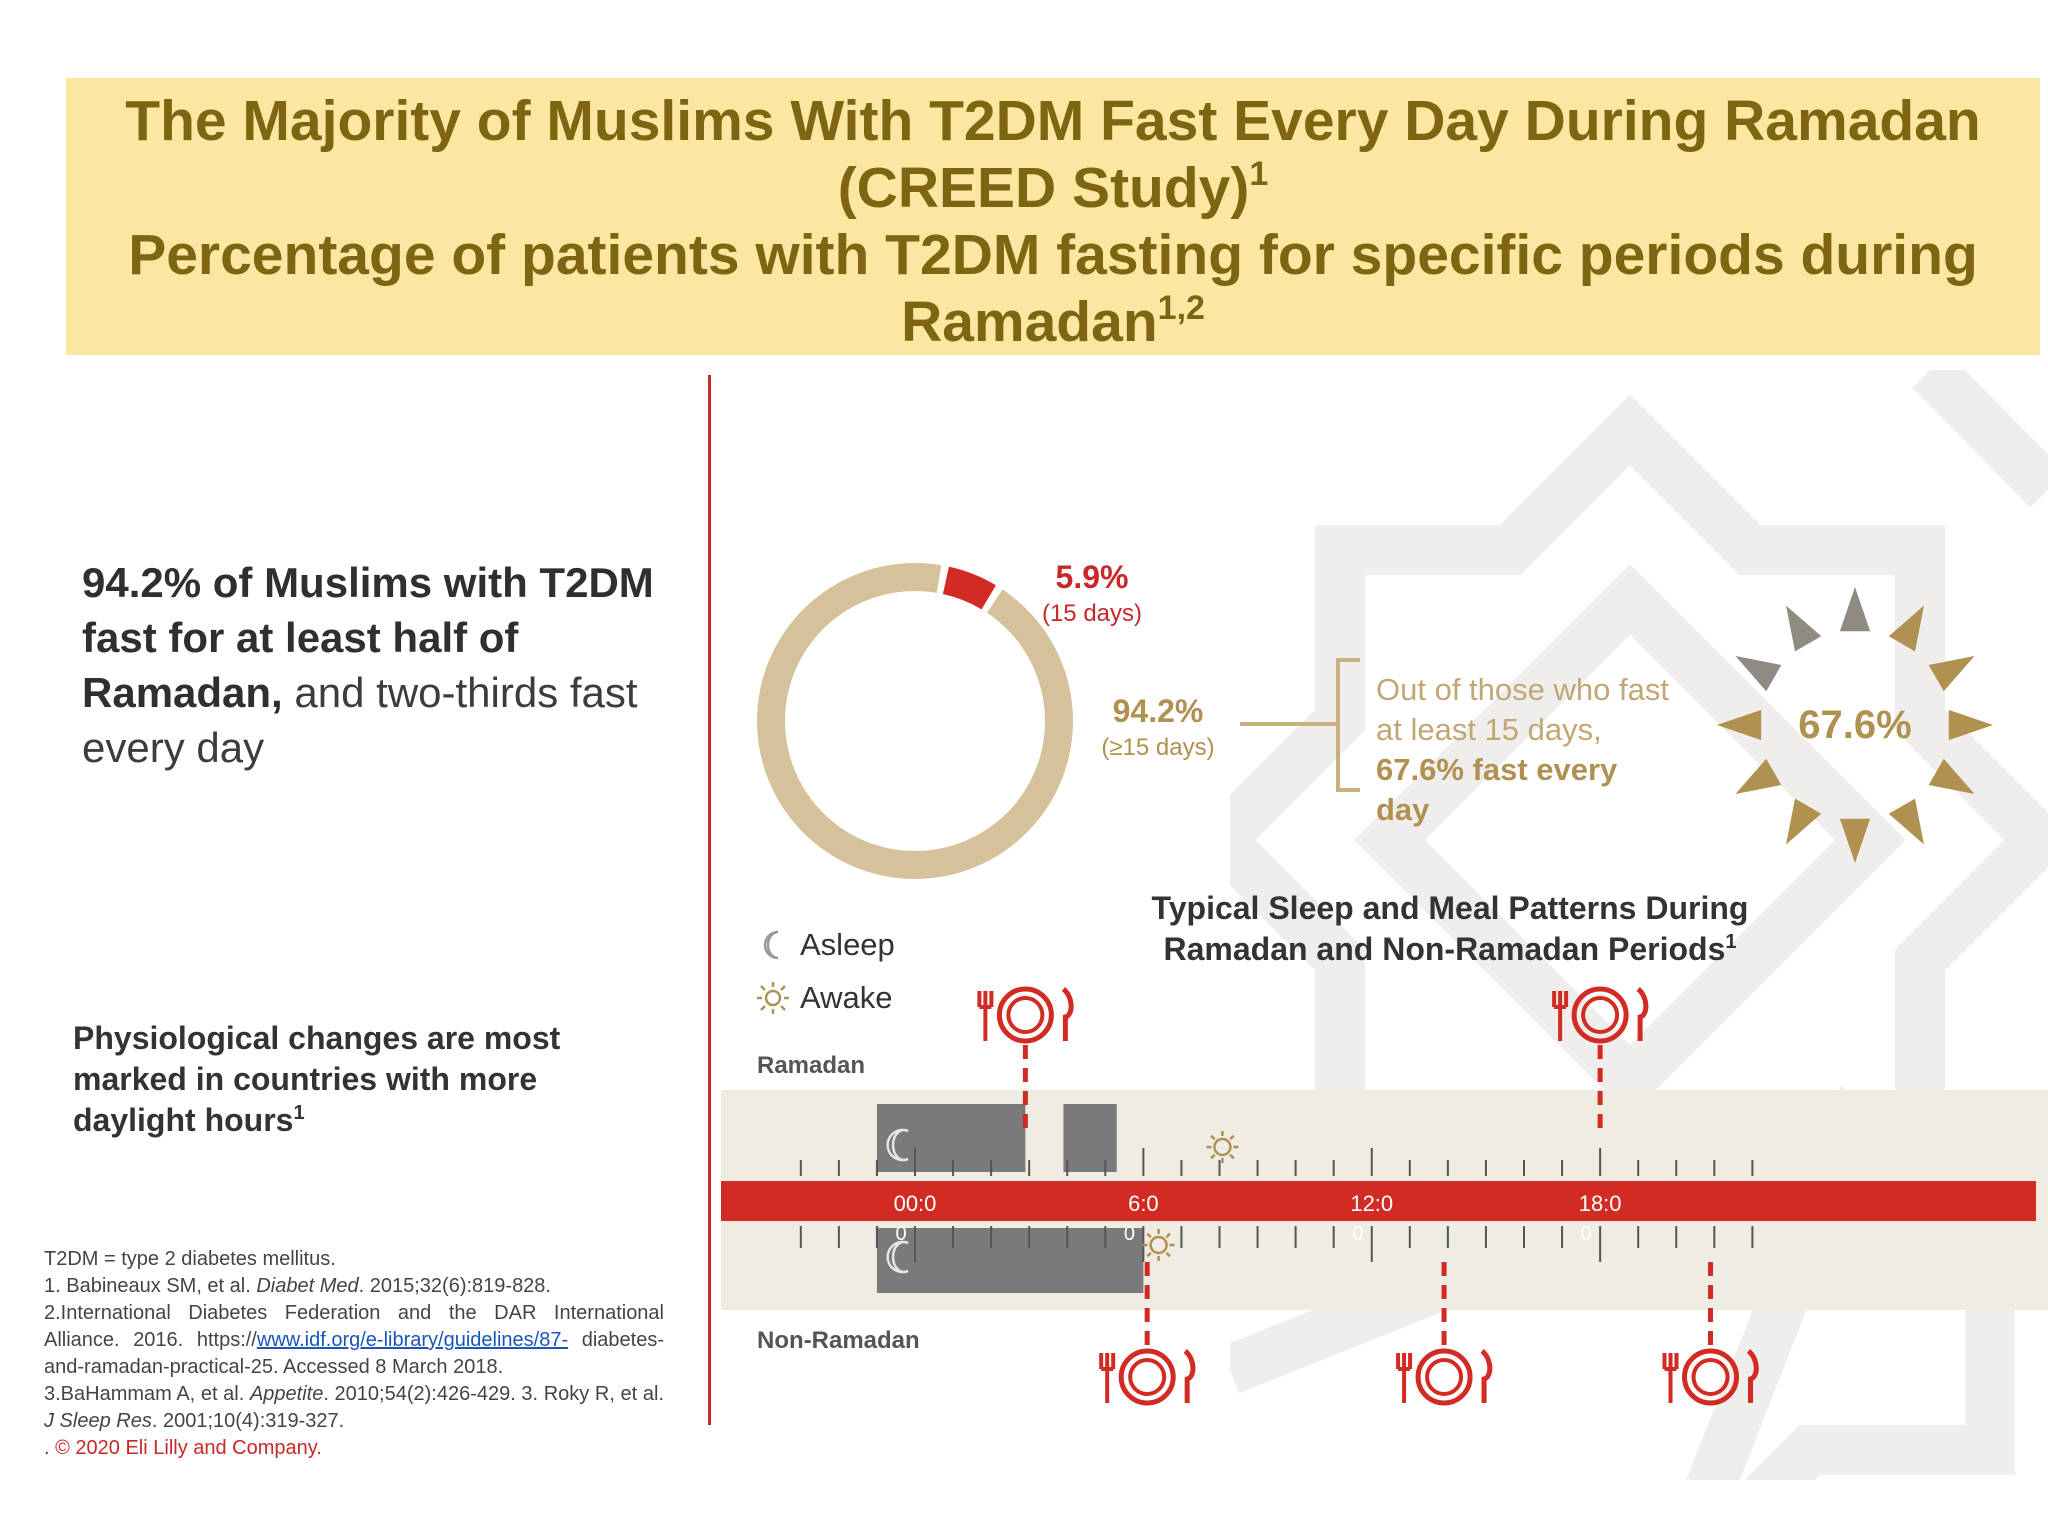 This screenshot has width=2048, height=1536. I want to click on slice-value-label: 5.9%, so click(1092, 577).